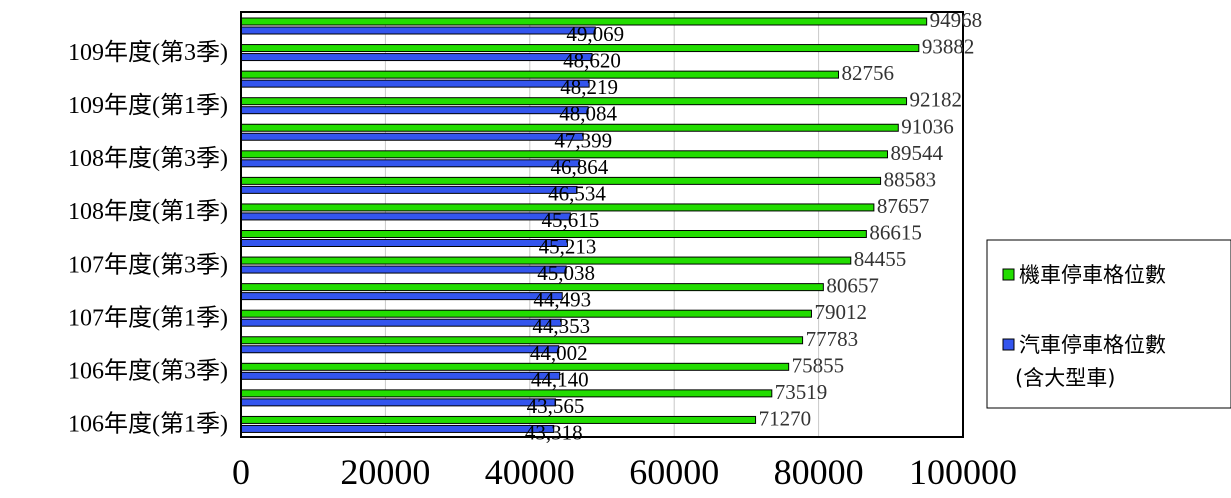  I want to click on x-tick-label: 100000, so click(963, 472).